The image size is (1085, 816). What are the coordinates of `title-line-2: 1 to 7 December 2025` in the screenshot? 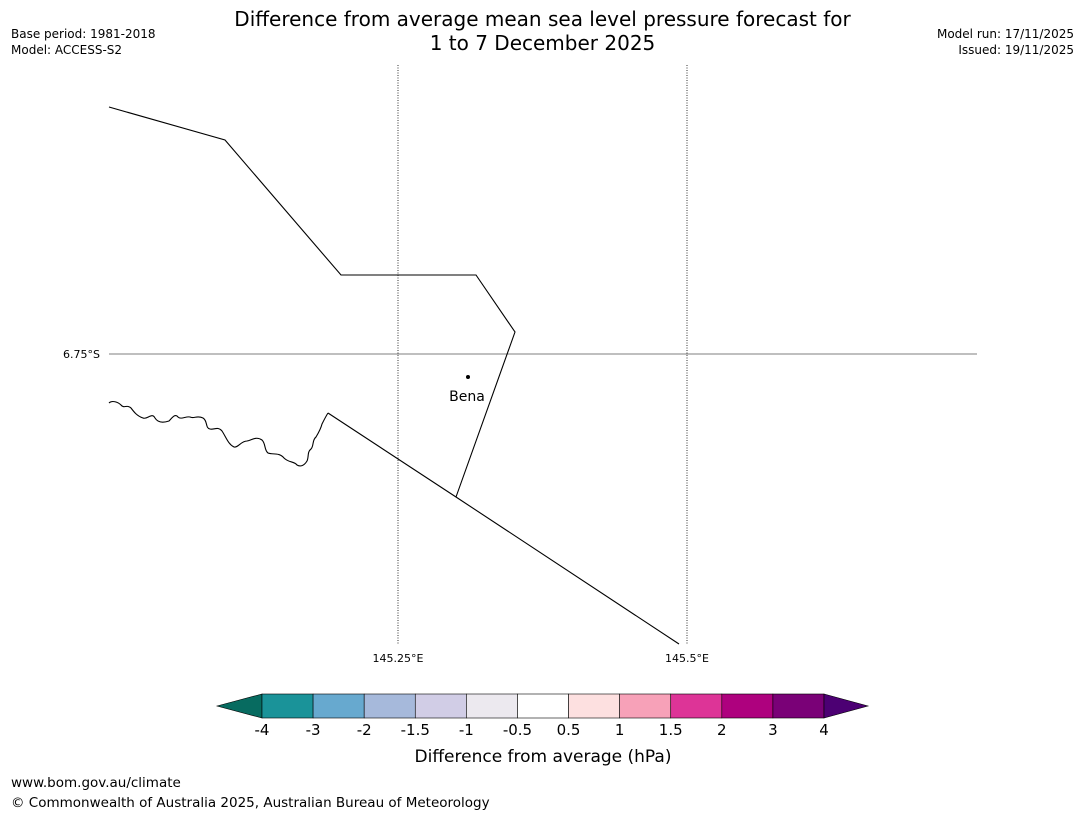 It's located at (542, 43).